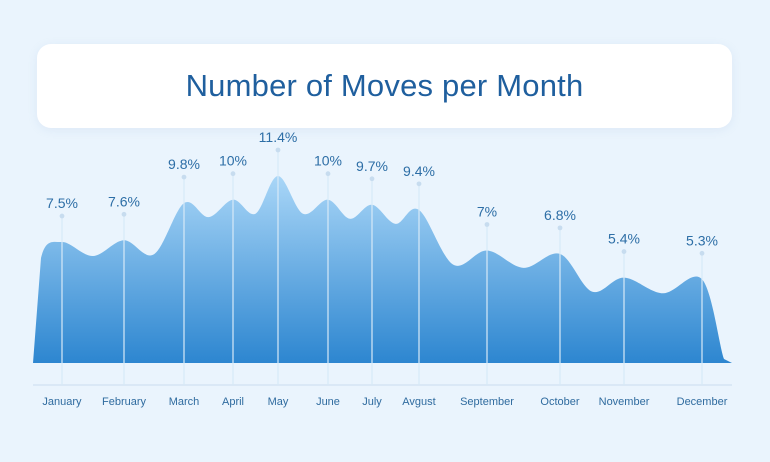  Describe the element at coordinates (124, 201) in the screenshot. I see `data-label: 7.6%` at that location.